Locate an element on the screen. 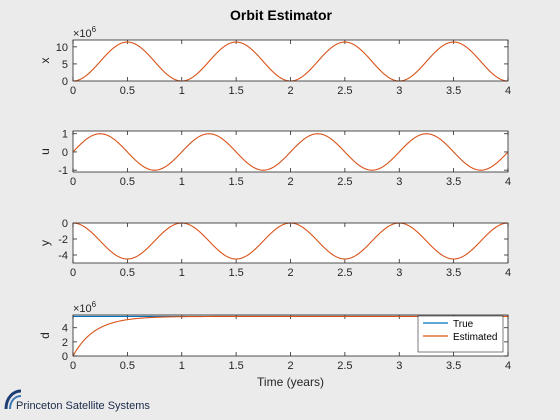  company-name: Princeton Satellite Systems is located at coordinates (83, 406).